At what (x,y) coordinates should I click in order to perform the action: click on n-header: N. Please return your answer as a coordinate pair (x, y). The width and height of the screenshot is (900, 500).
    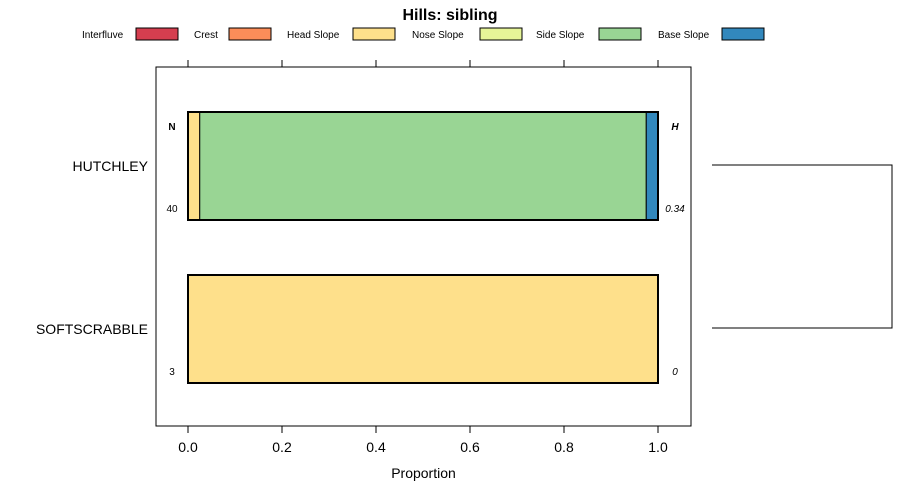
    Looking at the image, I should click on (171, 127).